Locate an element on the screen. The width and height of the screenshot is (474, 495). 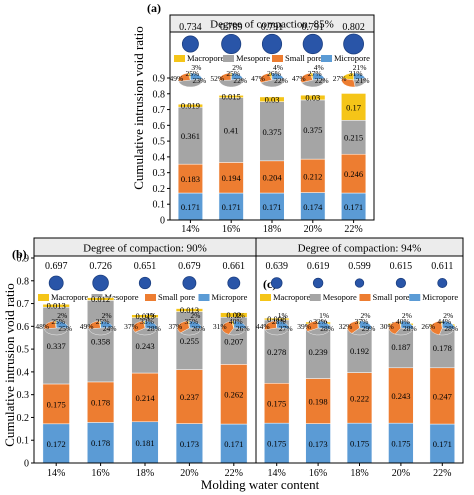
compaction-header: Degree of compaction: 85% is located at coordinates (272, 25).